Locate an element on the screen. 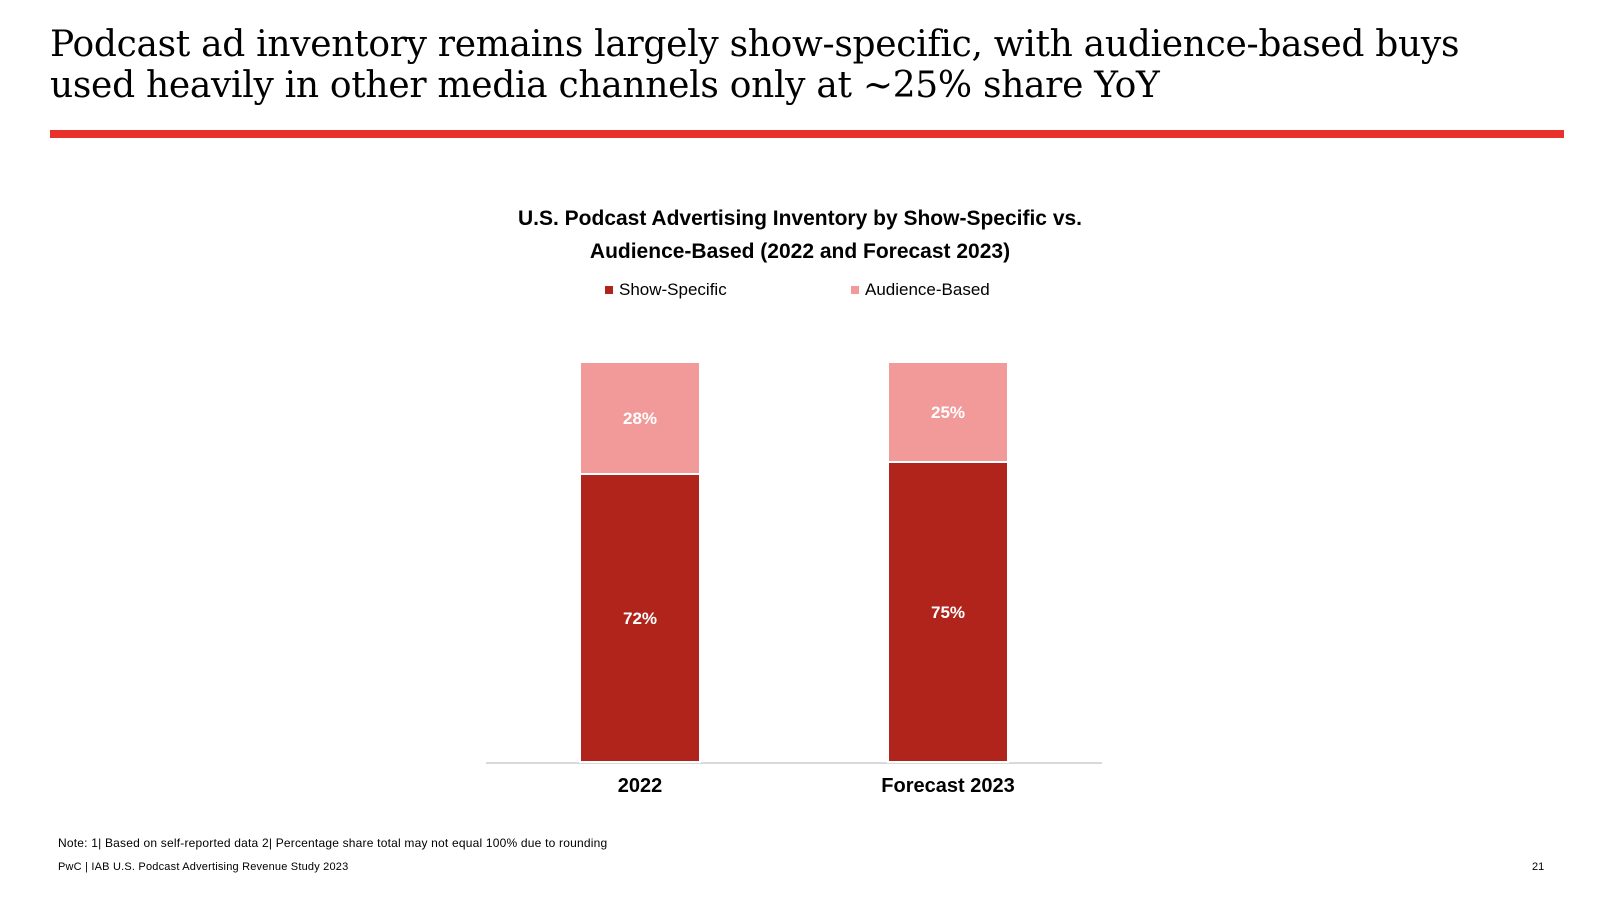  bar-show-specific-forecast-2023 is located at coordinates (948, 612).